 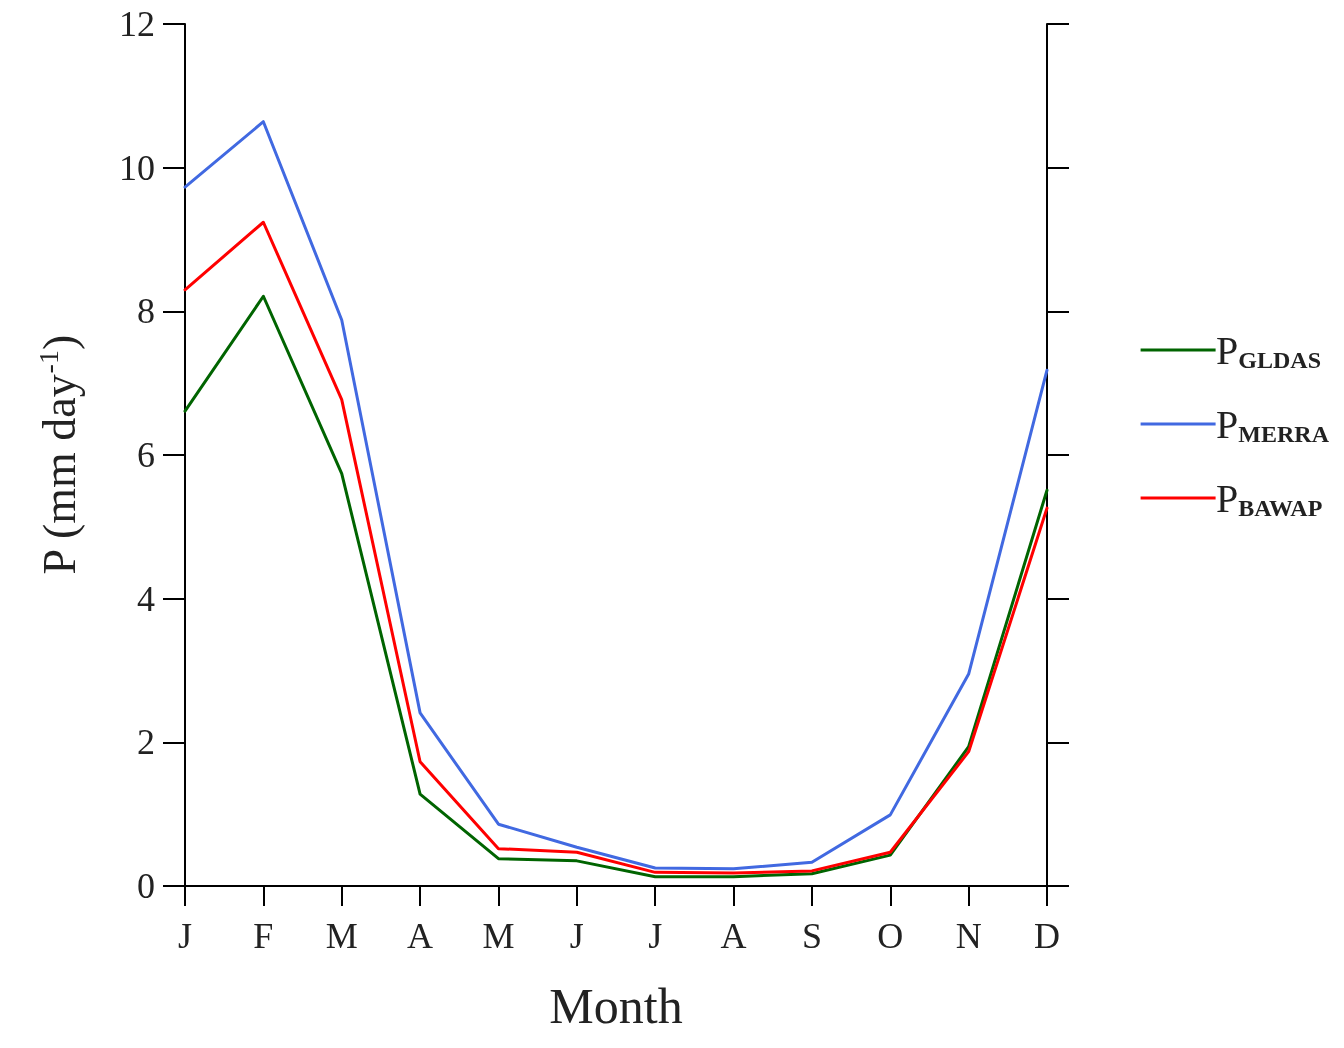 I want to click on y-tick-label: 10, so click(x=137, y=167).